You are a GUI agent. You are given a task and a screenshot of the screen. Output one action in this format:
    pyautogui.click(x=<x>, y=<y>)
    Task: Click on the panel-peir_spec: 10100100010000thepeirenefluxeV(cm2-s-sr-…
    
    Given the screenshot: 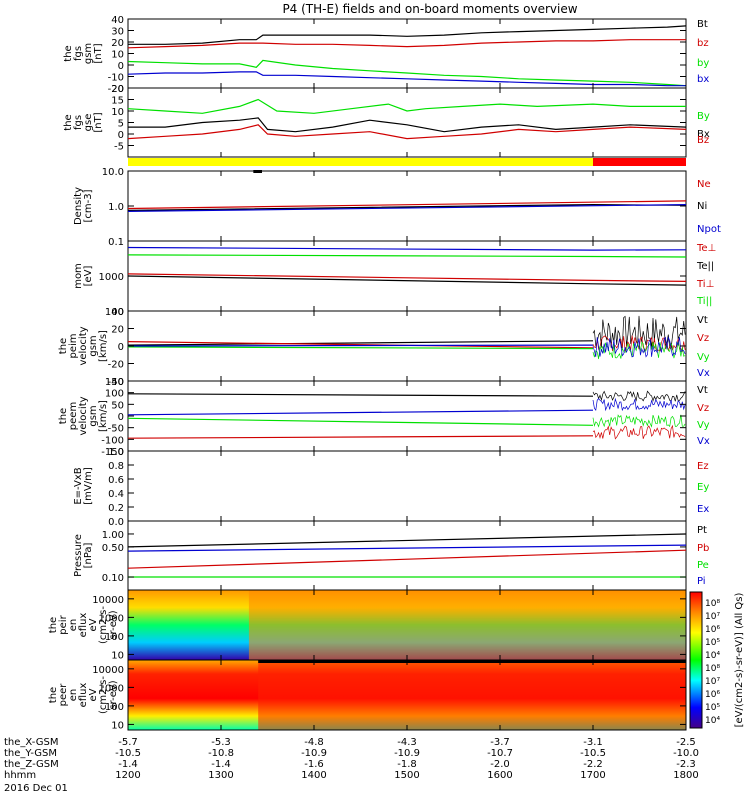 What is the action you would take?
    pyautogui.click(x=367, y=625)
    